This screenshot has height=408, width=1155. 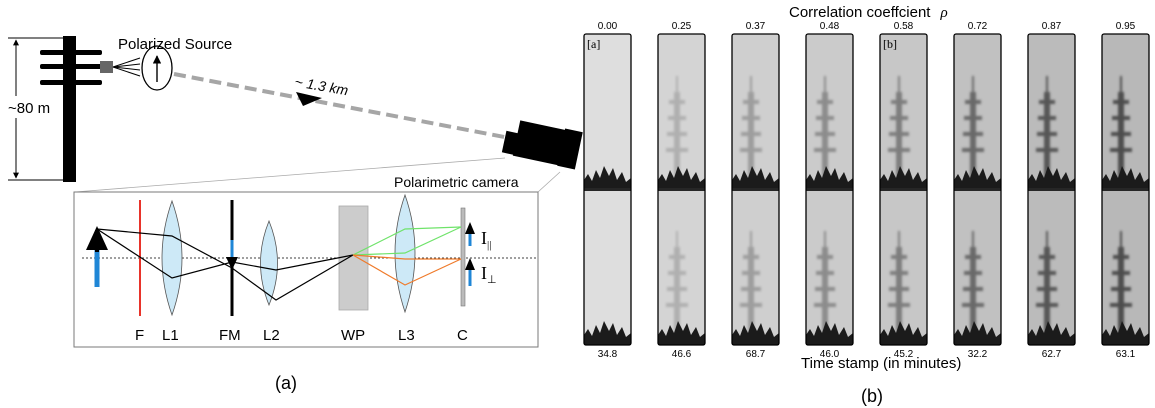 What do you see at coordinates (608, 26) in the screenshot?
I see `correlation-value-0: 0.00` at bounding box center [608, 26].